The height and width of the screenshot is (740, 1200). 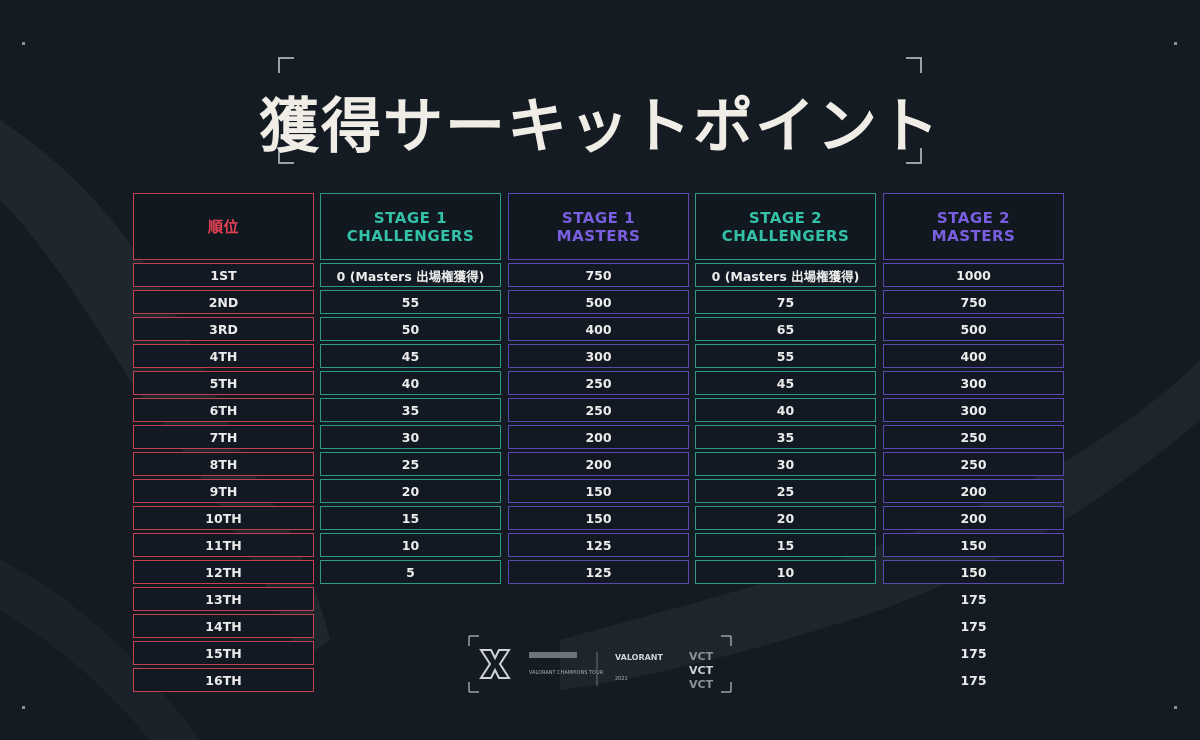 I want to click on table-cell: 10TH, so click(x=223, y=518).